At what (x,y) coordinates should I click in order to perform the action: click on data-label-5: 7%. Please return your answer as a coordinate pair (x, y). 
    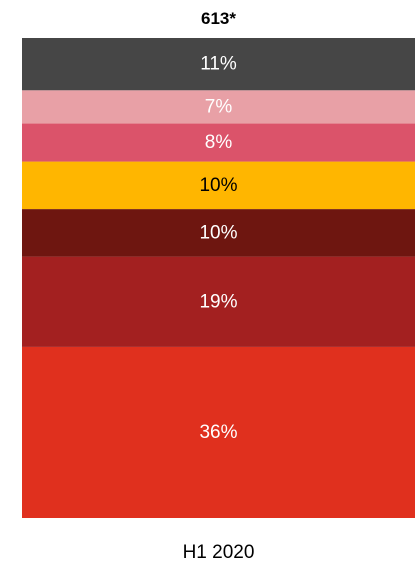
    Looking at the image, I should click on (219, 106).